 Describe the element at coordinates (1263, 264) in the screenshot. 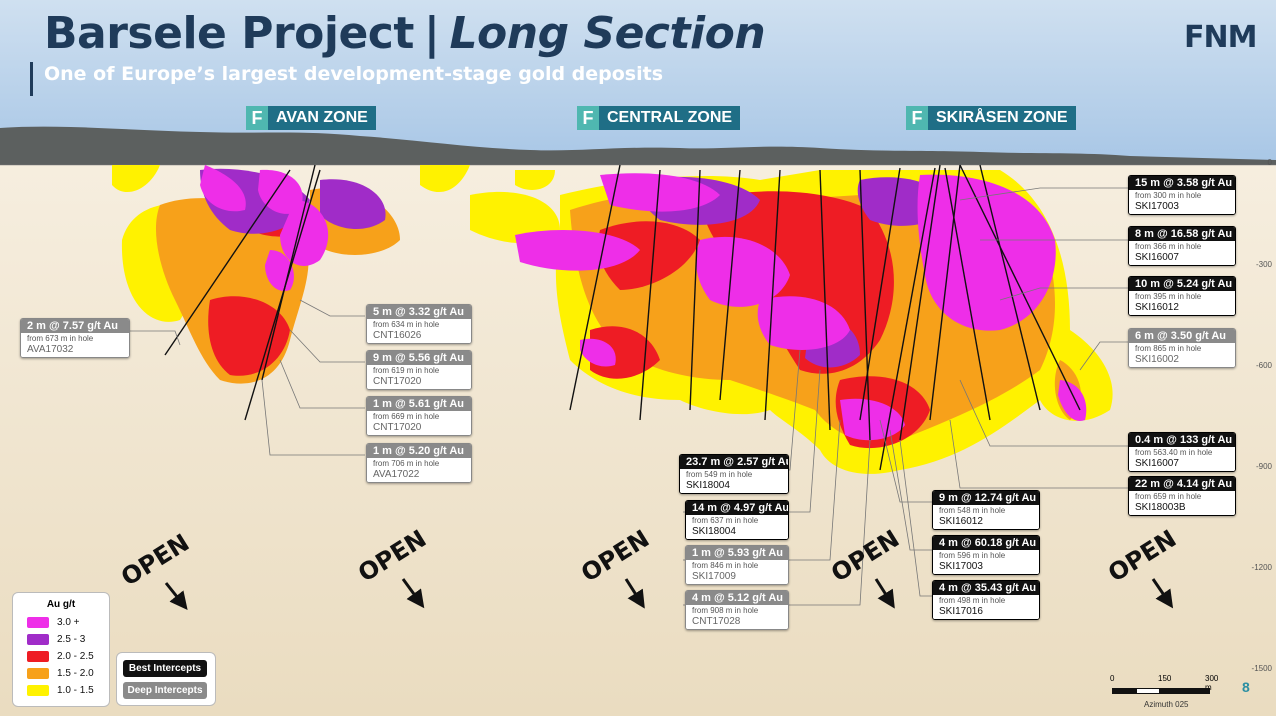

I see `depth-label: -300` at that location.